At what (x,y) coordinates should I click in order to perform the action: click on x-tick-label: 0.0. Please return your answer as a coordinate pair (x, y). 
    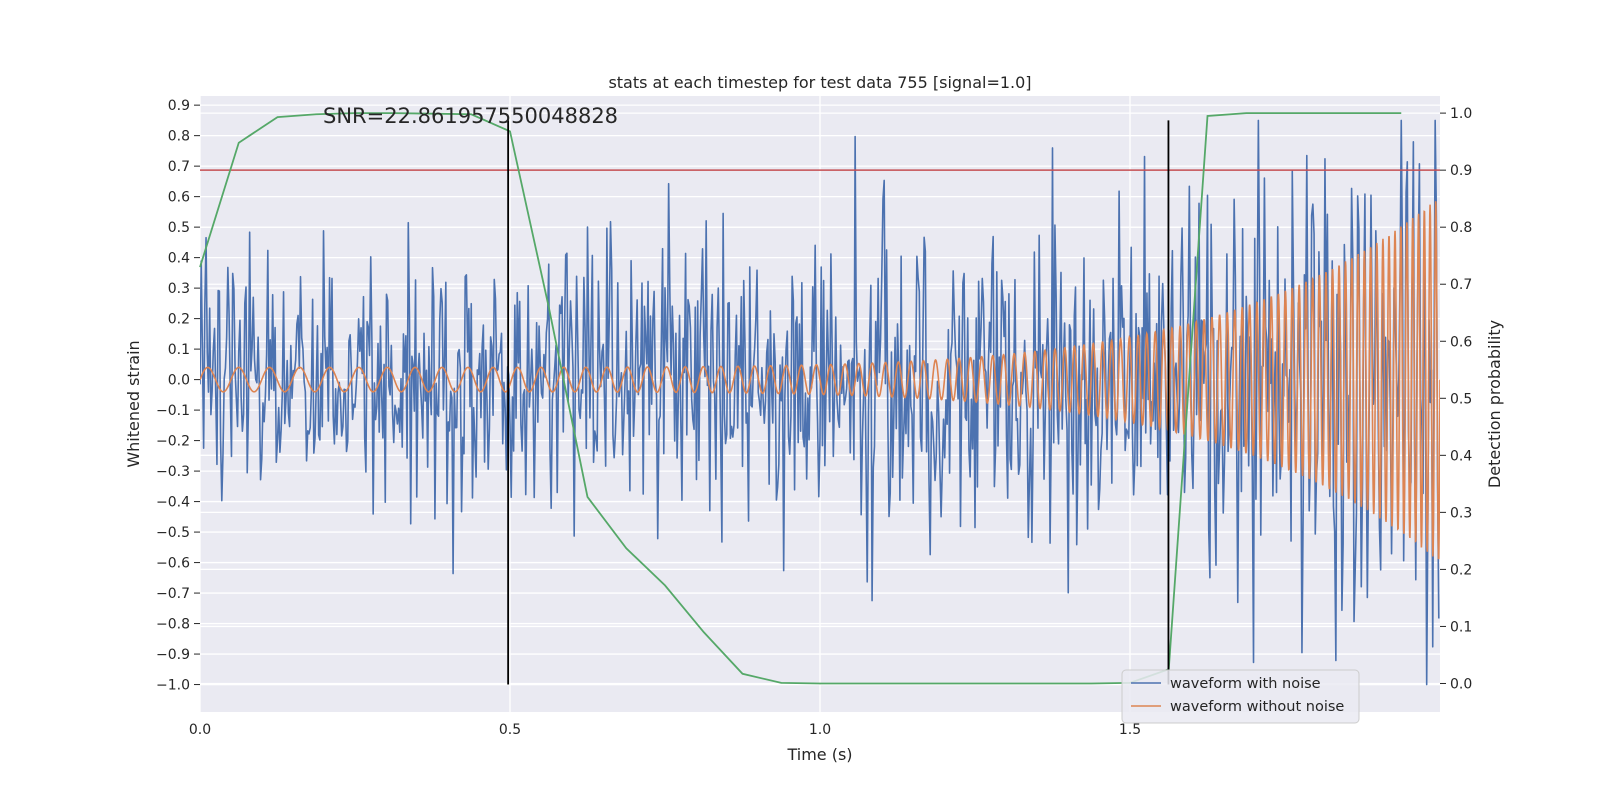
    Looking at the image, I should click on (200, 730).